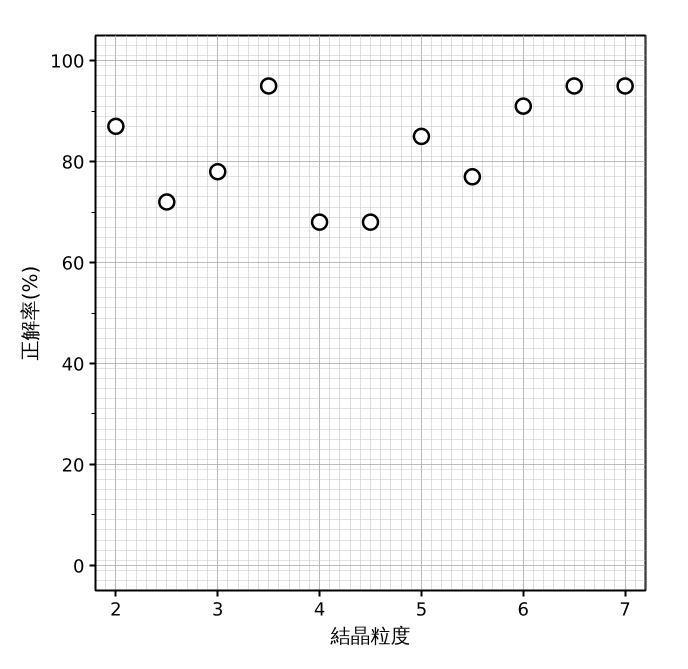  I want to click on x-tick-label: 6, so click(524, 610).